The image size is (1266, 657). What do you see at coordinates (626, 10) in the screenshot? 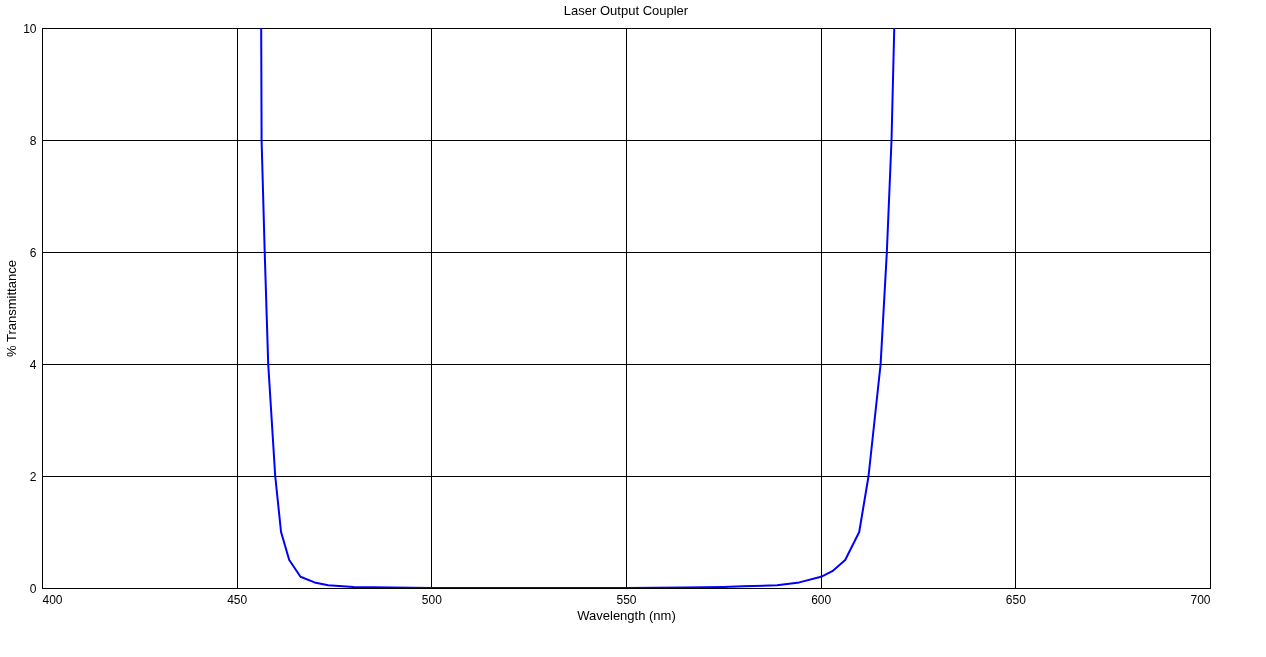
I see `chart-title: Laser Output Coupler` at bounding box center [626, 10].